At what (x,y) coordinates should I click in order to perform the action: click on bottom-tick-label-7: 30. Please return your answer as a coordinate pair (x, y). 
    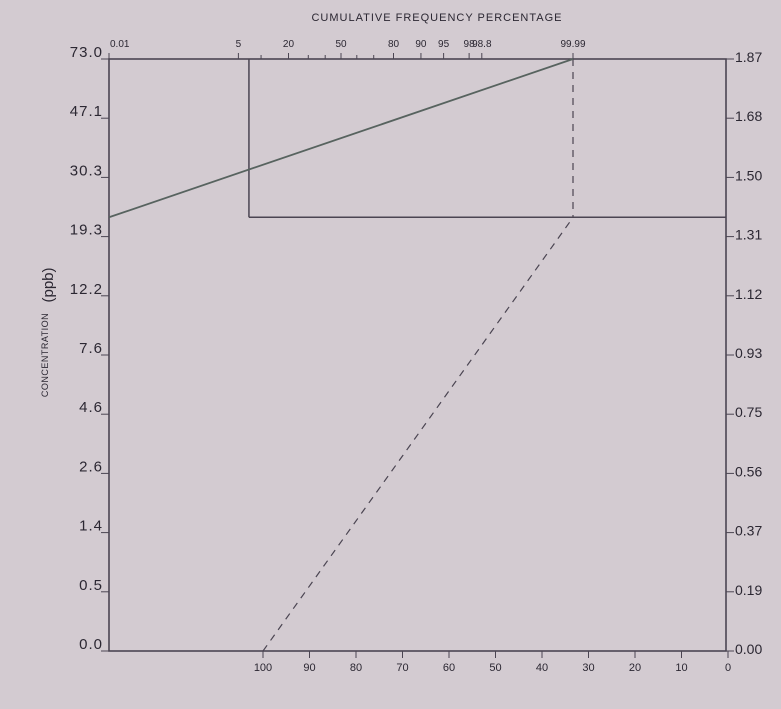
    Looking at the image, I should click on (588, 668).